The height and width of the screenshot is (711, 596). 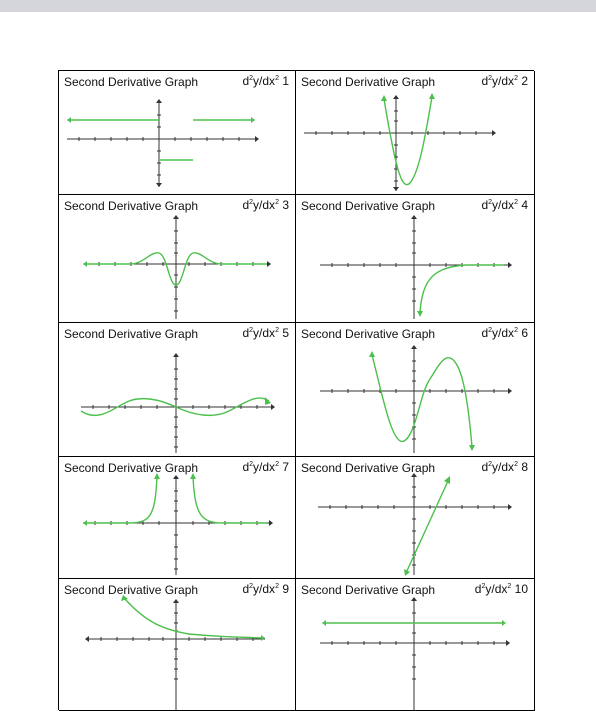 What do you see at coordinates (194, 618) in the screenshot?
I see `curve-exponential` at bounding box center [194, 618].